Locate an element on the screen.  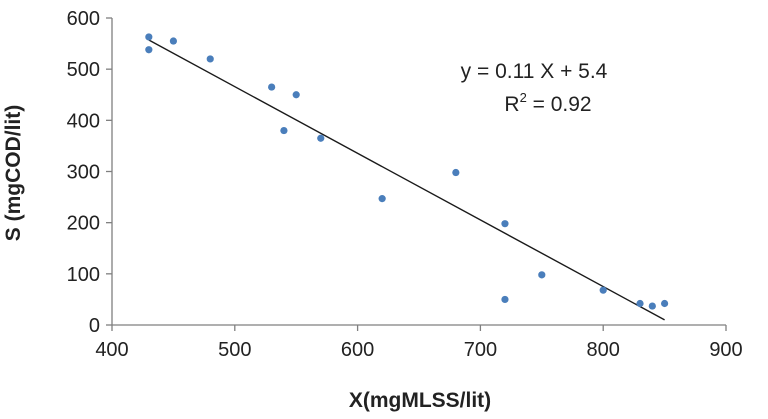
x-tick-label: 900 is located at coordinates (725, 350).